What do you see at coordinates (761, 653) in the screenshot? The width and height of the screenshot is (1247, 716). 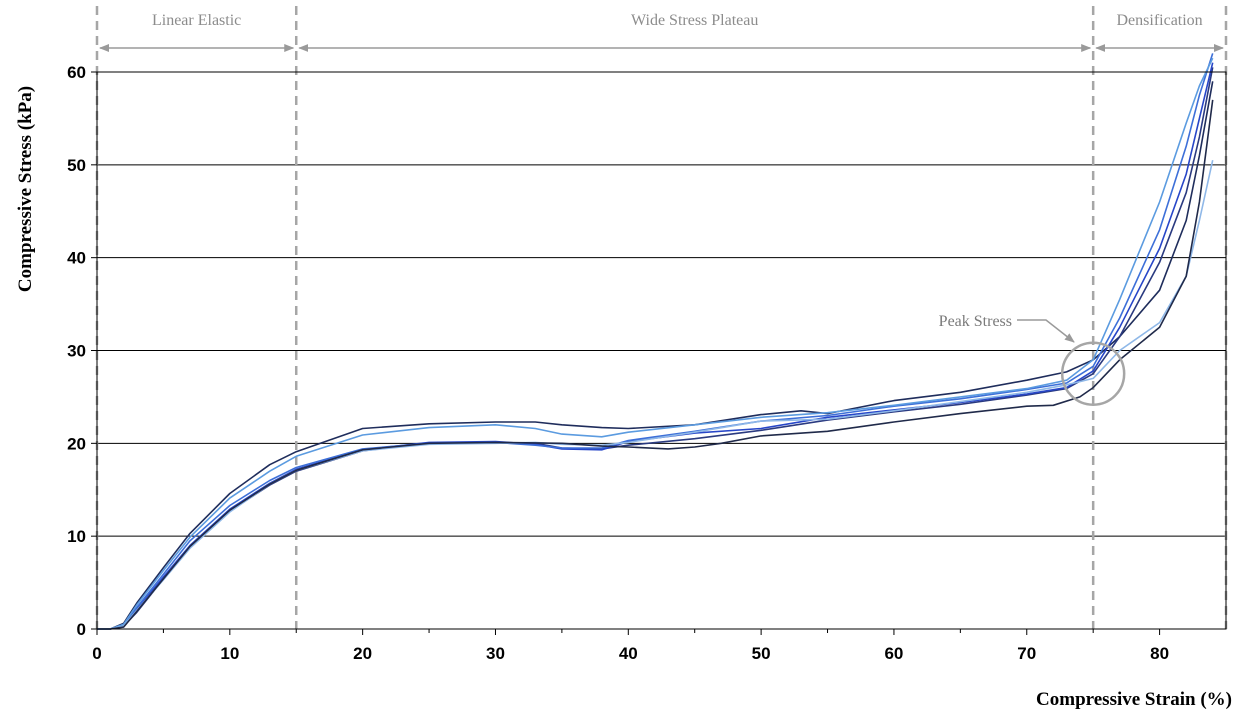 I see `x-tick-label-50: 50` at bounding box center [761, 653].